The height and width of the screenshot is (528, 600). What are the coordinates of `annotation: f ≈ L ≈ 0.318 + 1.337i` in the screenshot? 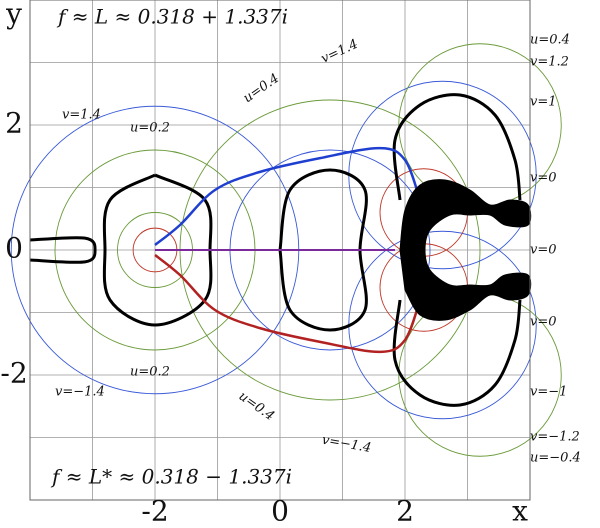 It's located at (172, 17).